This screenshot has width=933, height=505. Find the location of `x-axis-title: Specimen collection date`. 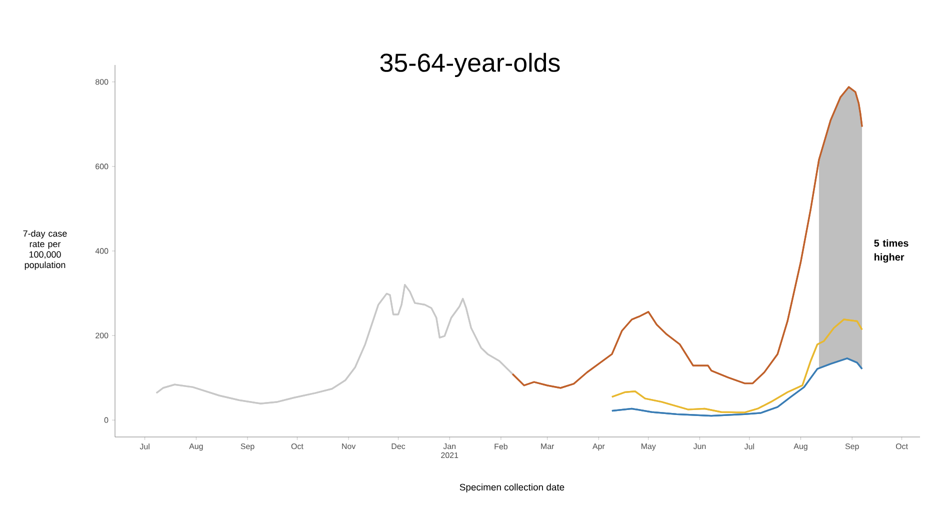

x-axis-title: Specimen collection date is located at coordinates (512, 488).